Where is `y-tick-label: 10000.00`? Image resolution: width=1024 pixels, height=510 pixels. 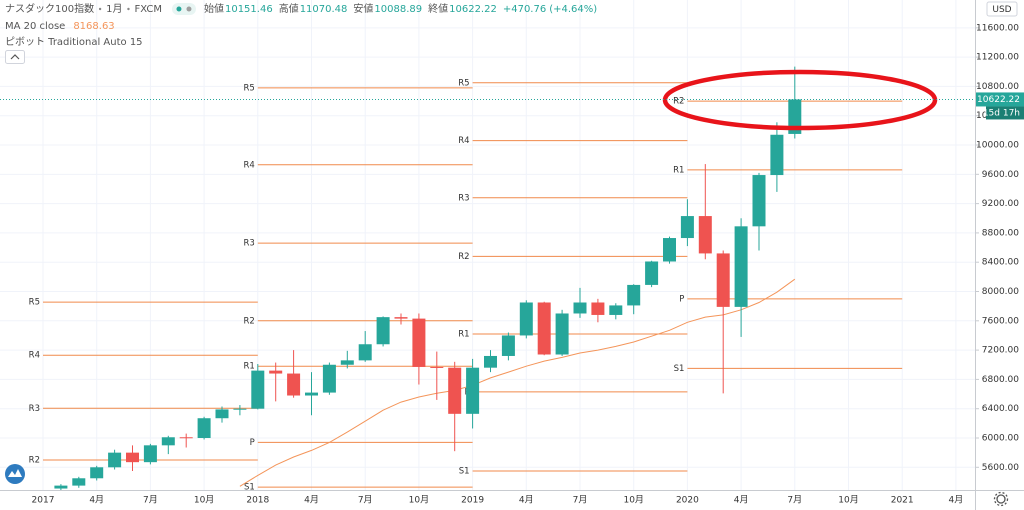 y-tick-label: 10000.00 is located at coordinates (997, 146).